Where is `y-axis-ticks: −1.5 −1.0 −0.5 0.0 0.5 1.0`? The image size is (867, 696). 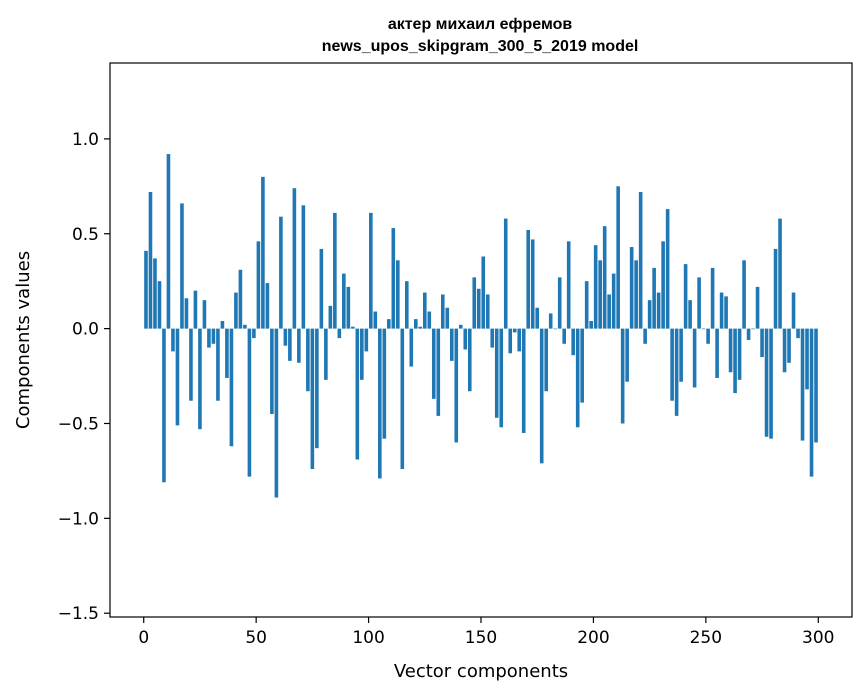
y-axis-ticks: −1.5 −1.0 −0.5 0.0 0.5 1.0 is located at coordinates (84, 377).